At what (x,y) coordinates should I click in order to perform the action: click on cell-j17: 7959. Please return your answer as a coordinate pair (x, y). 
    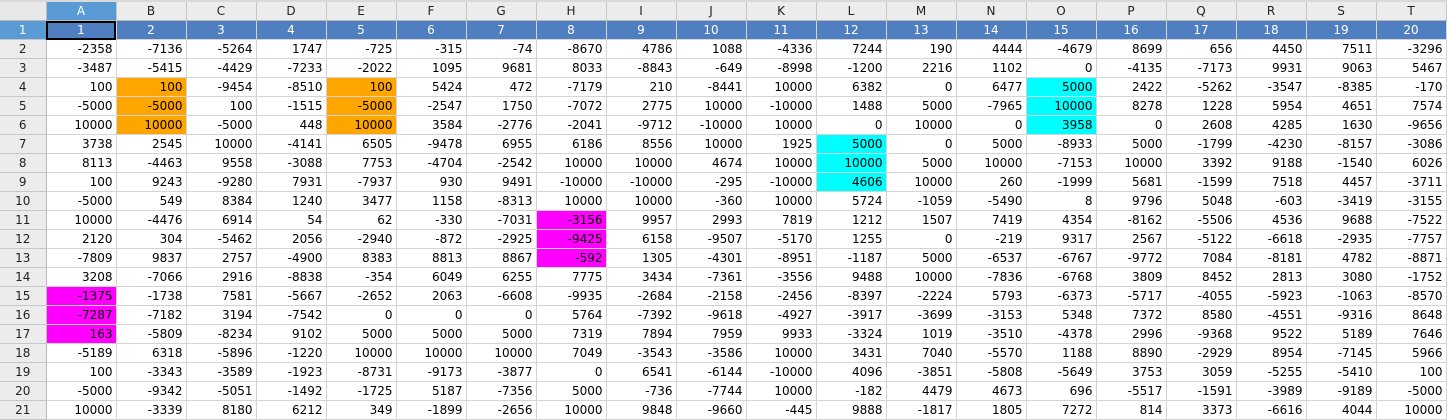
    Looking at the image, I should click on (711, 334).